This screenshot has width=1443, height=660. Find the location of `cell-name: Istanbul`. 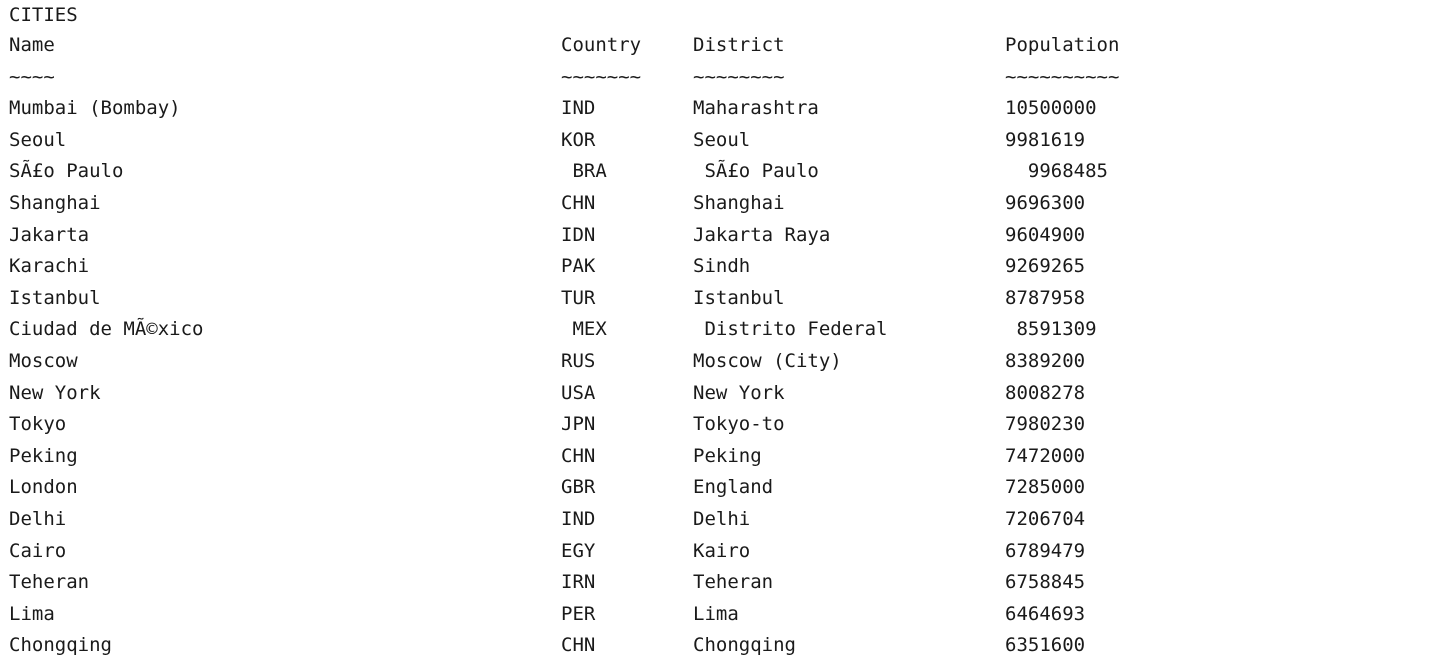

cell-name: Istanbul is located at coordinates (55, 297).